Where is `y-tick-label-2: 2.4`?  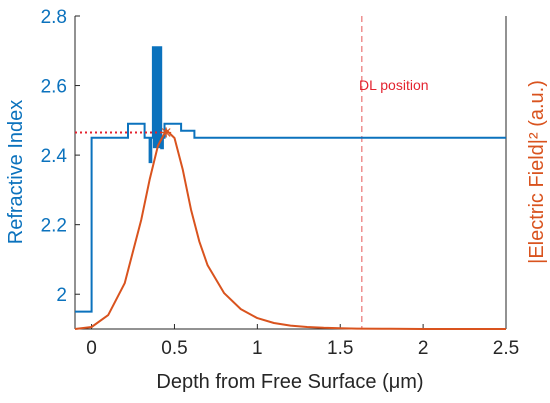 y-tick-label-2: 2.4 is located at coordinates (54, 156).